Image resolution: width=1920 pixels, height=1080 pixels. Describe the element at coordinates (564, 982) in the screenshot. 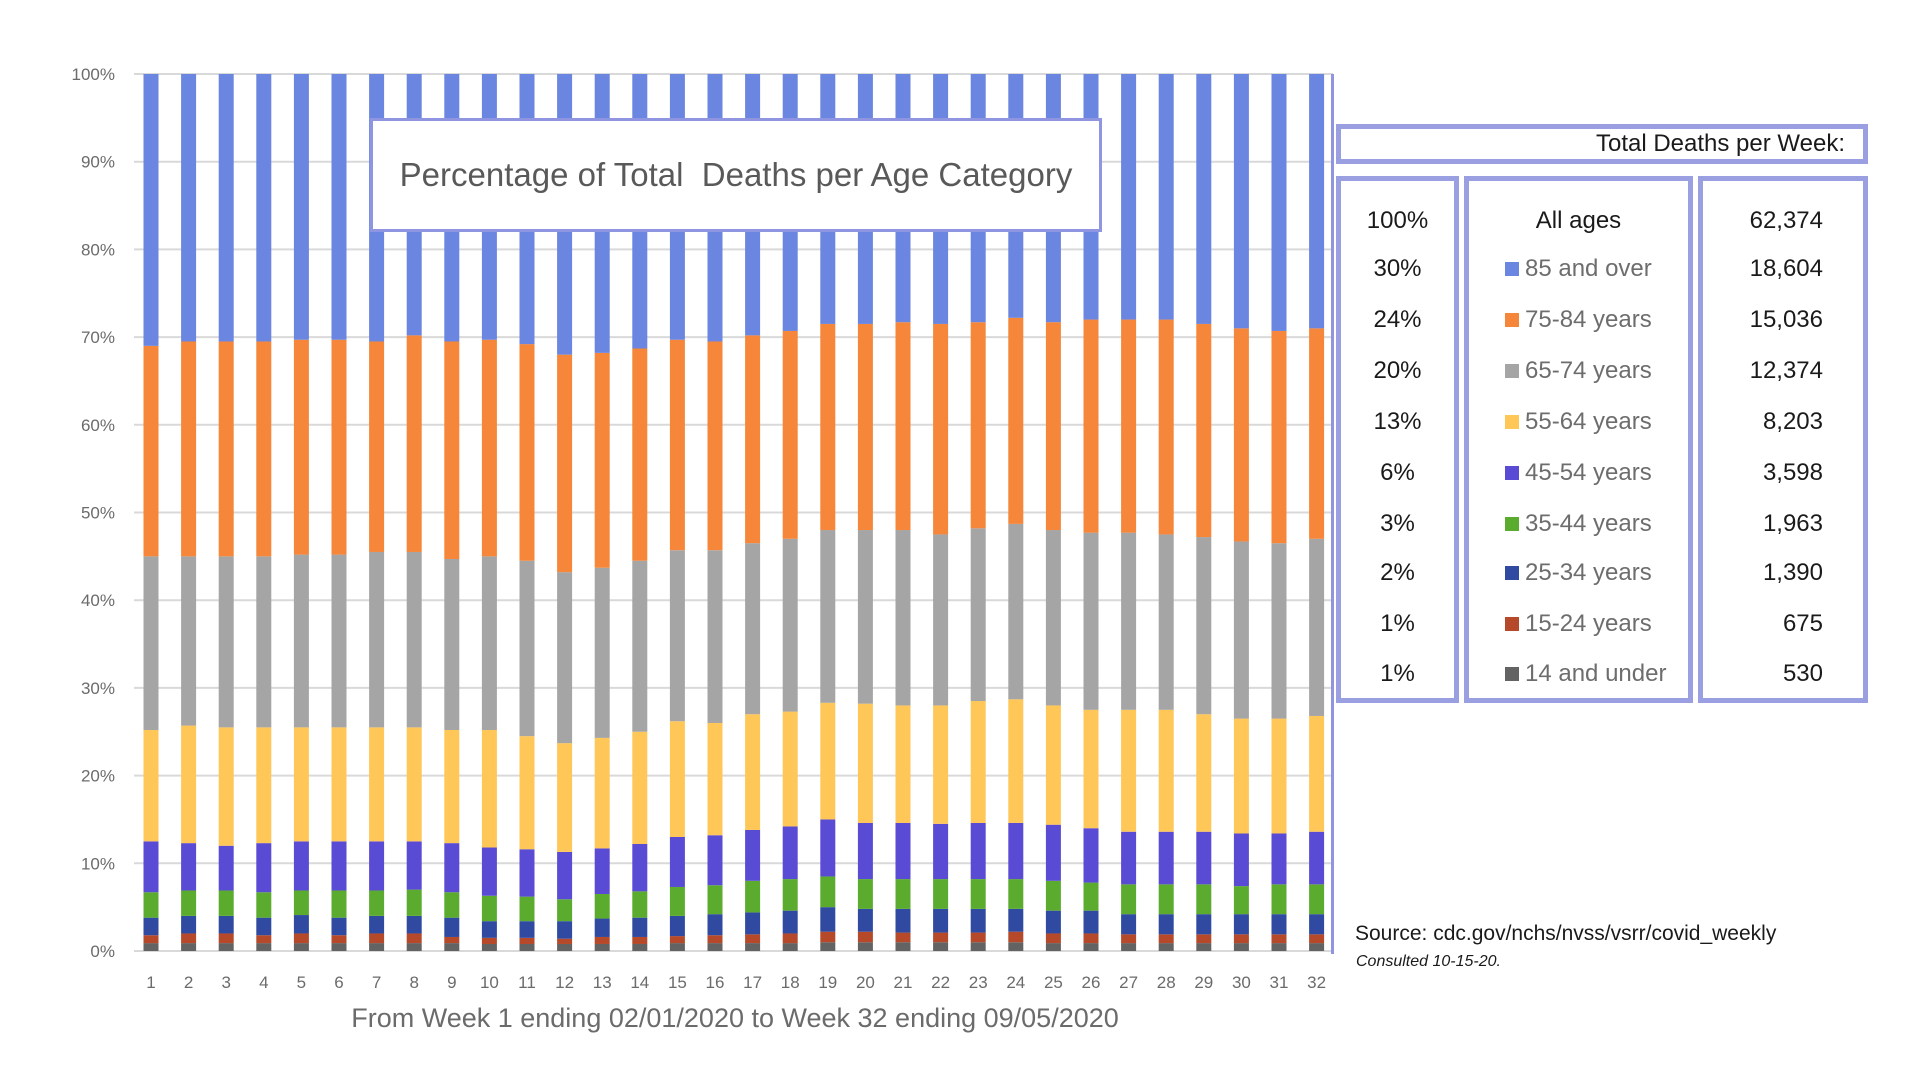

I see `x-tick-label: 12` at that location.